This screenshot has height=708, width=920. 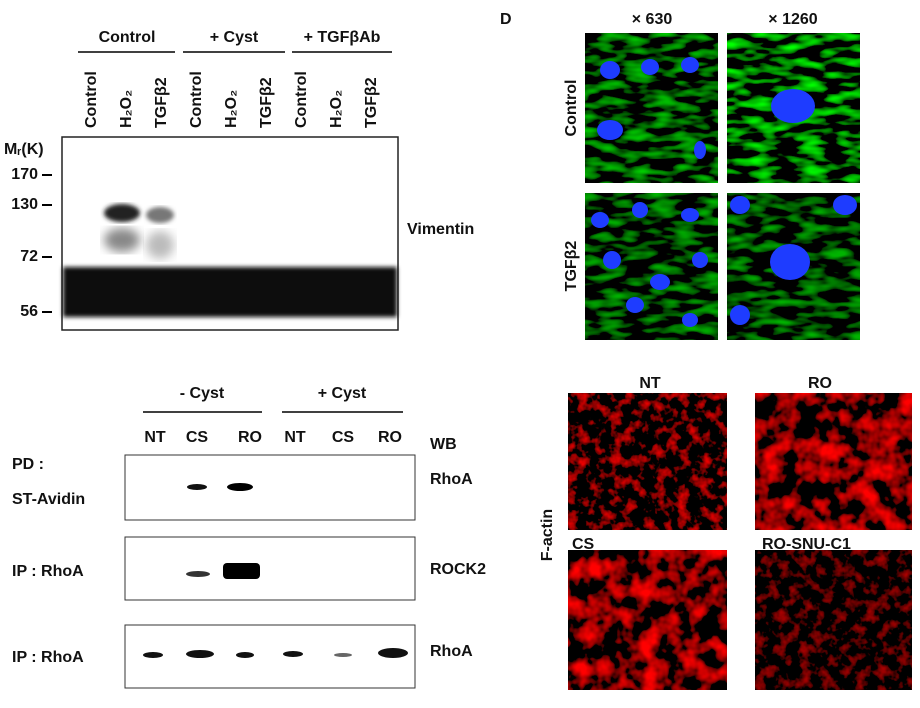 I want to click on marker-label: 170, so click(x=24, y=174).